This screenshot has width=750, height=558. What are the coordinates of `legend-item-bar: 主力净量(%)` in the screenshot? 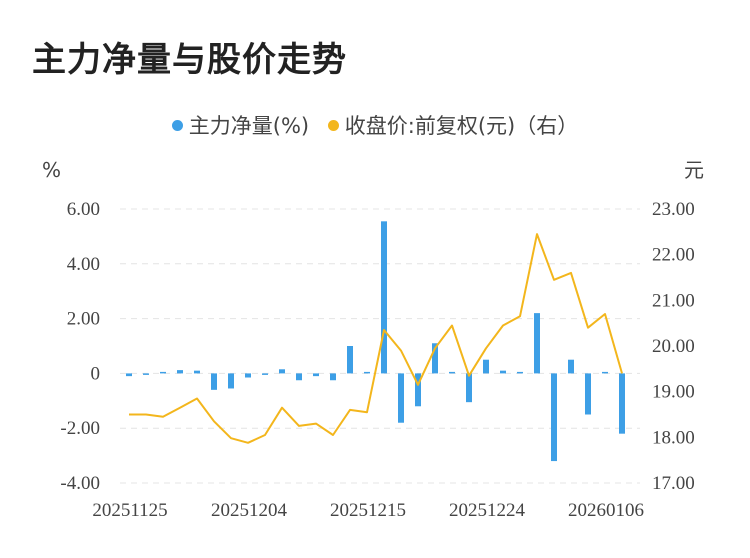 It's located at (240, 125).